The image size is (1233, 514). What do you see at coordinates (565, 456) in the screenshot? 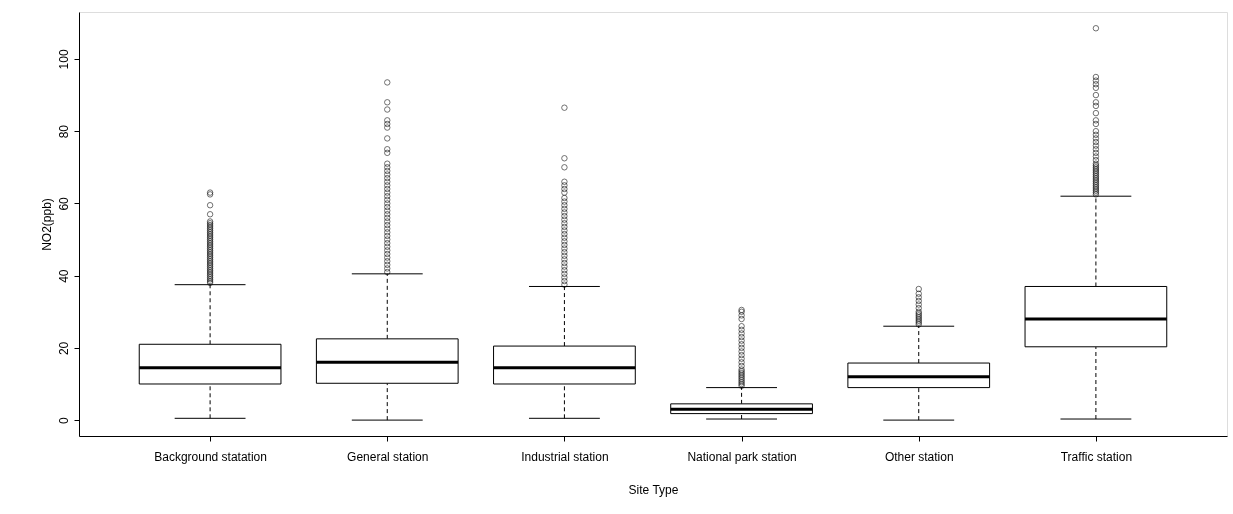
I see `x-tick-label: Industrial station` at bounding box center [565, 456].